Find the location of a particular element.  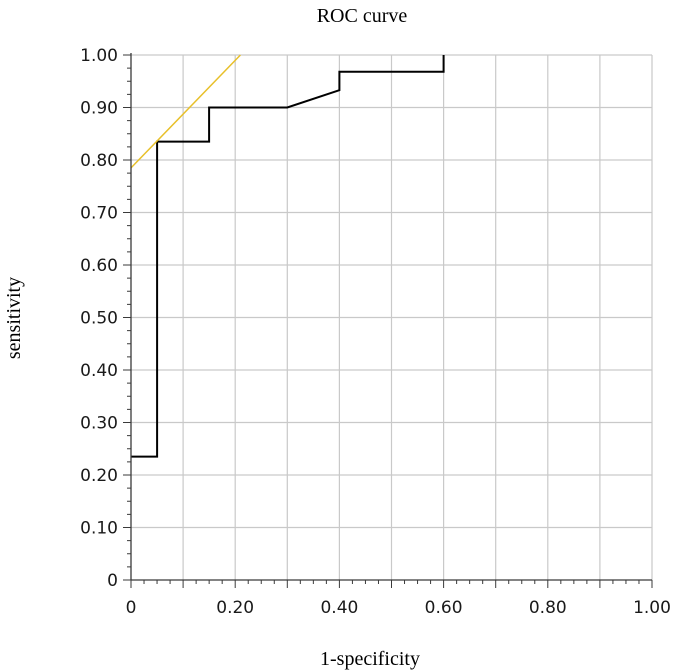

x-tick-label: 0.60 is located at coordinates (444, 608).